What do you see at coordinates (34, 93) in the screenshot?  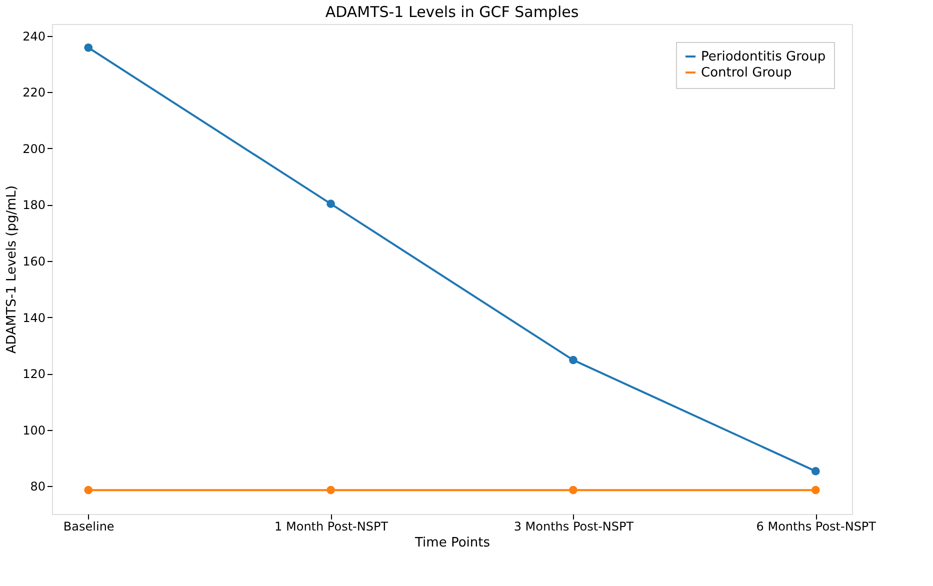 I see `y-tick-label: 220` at bounding box center [34, 93].